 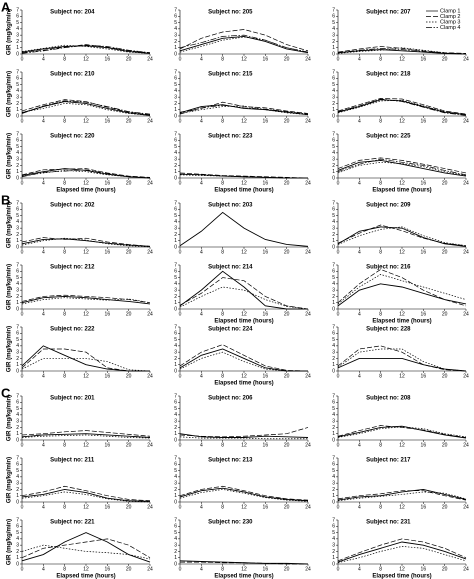 What do you see at coordinates (72, 330) in the screenshot?
I see `panel-title: Subject no: 222` at bounding box center [72, 330].